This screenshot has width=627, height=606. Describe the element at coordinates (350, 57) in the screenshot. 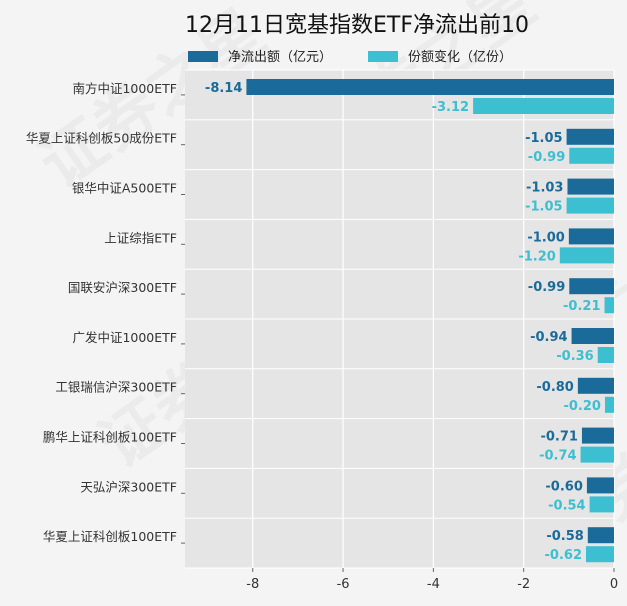

I see `legend: 净流出额（亿元） 份额变化（亿份）` at that location.